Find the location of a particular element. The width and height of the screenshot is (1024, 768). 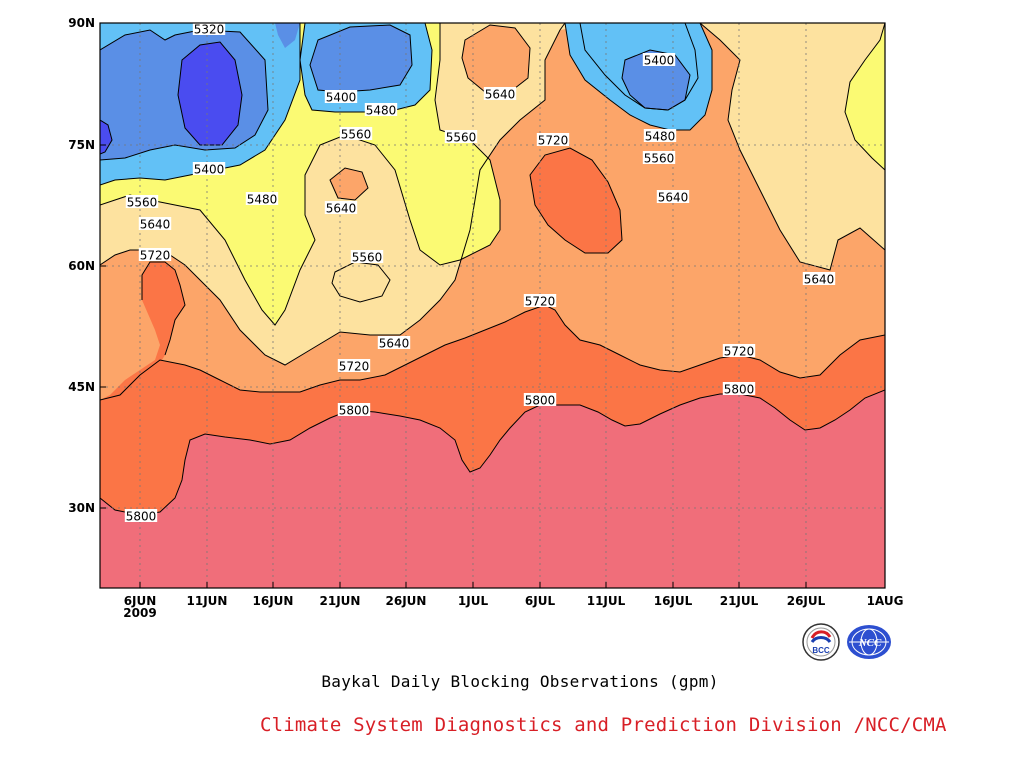

bcc-logo: BCC is located at coordinates (821, 642).